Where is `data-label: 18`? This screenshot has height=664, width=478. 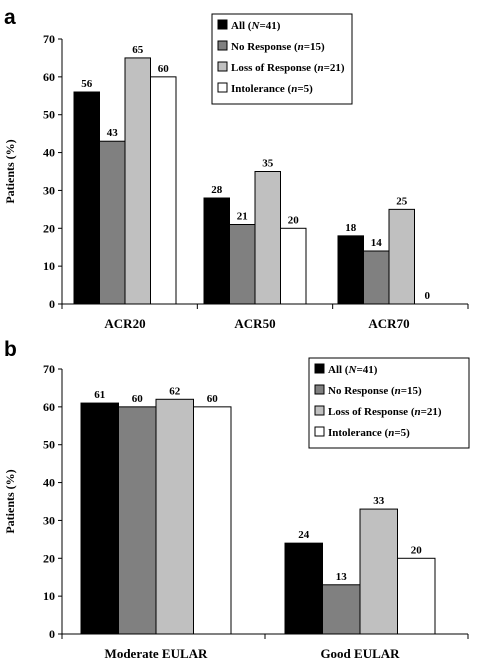 data-label: 18 is located at coordinates (351, 228).